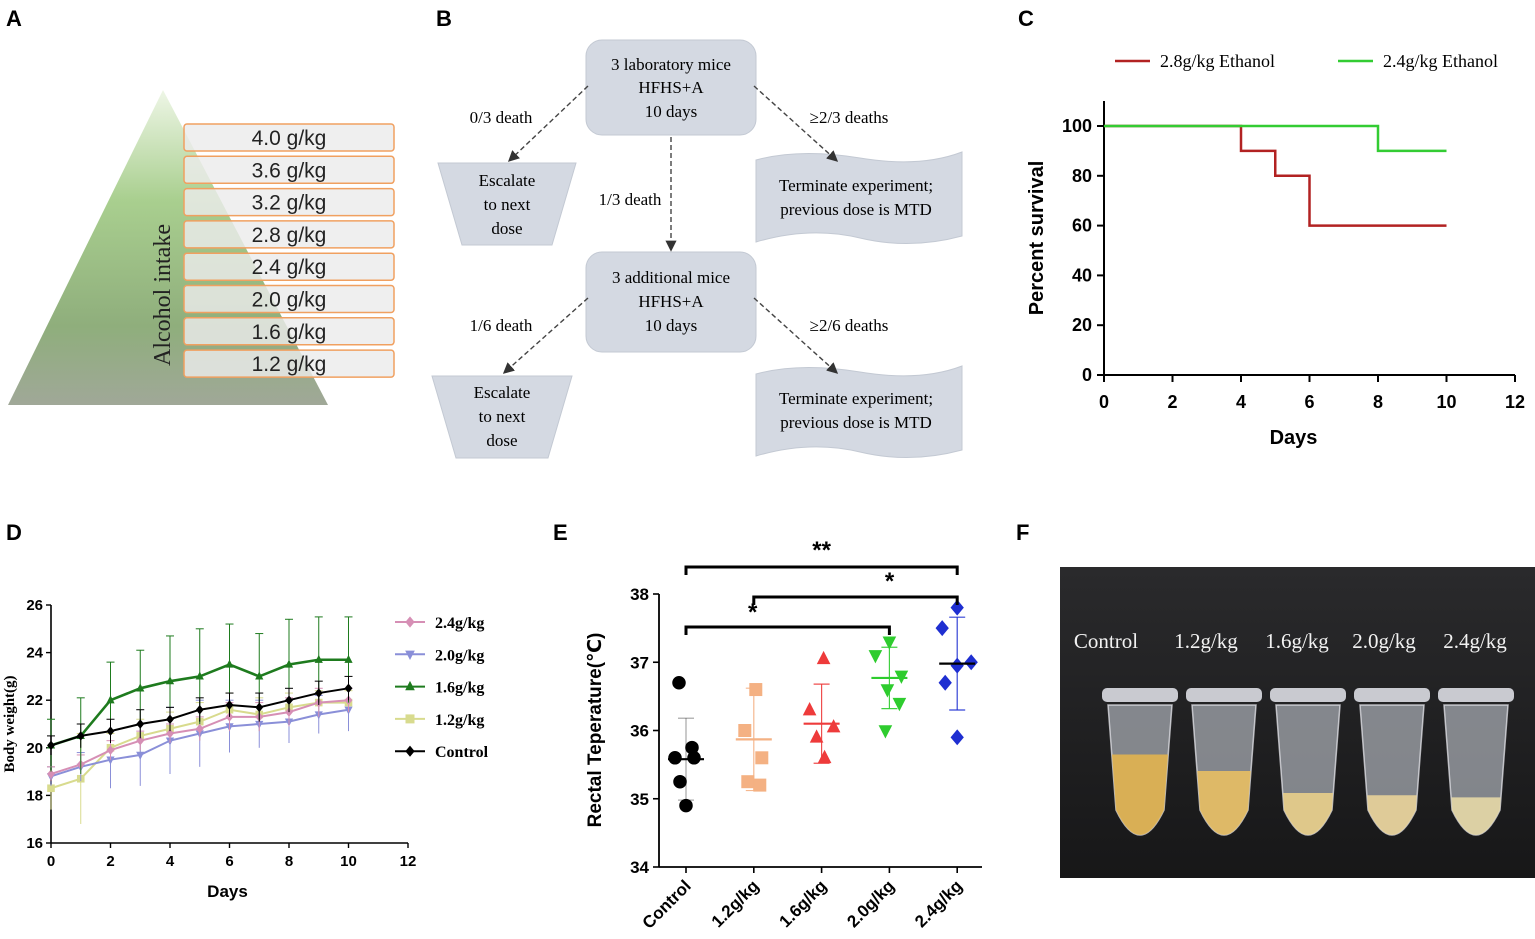 This screenshot has width=1535, height=939. Describe the element at coordinates (506, 228) in the screenshot. I see `escalate-1-line3: dose` at that location.